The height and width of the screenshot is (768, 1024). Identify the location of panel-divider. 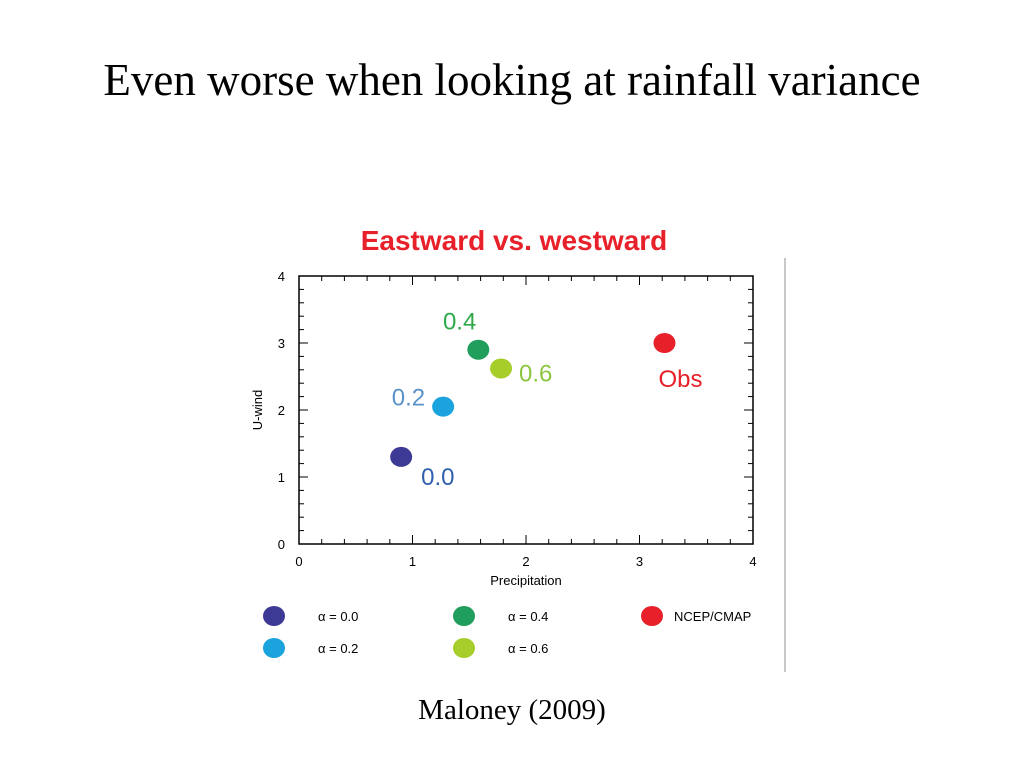
(785, 465).